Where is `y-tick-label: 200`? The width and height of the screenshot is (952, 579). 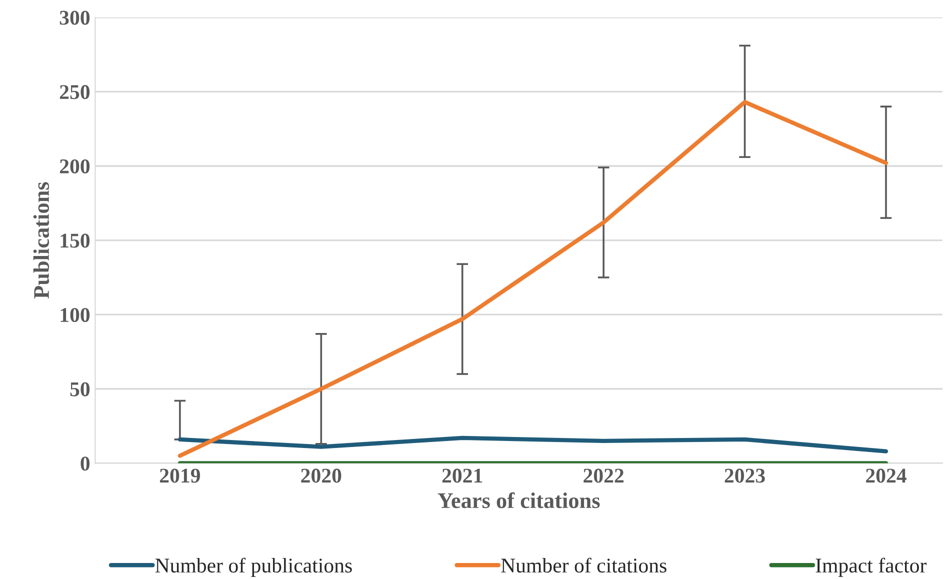 y-tick-label: 200 is located at coordinates (75, 166).